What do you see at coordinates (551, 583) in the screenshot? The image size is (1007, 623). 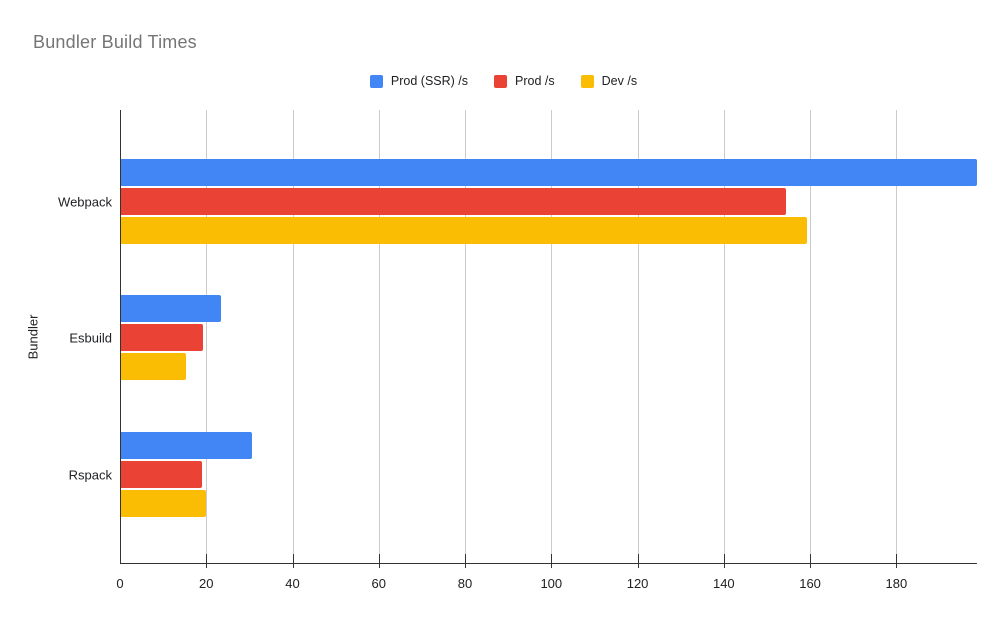 I see `x-tick-label-100: 100` at bounding box center [551, 583].